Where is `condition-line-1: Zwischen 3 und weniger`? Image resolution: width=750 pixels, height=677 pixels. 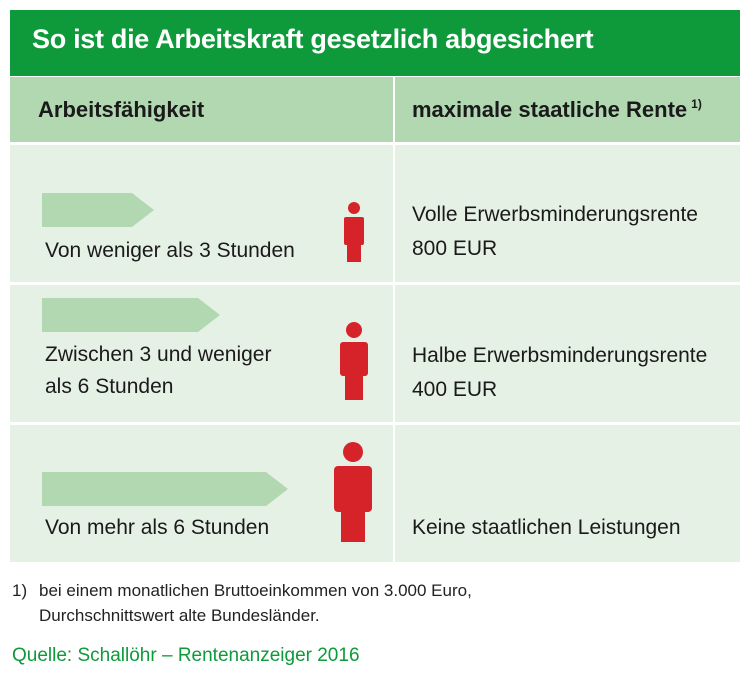 condition-line-1: Zwischen 3 und weniger is located at coordinates (158, 354).